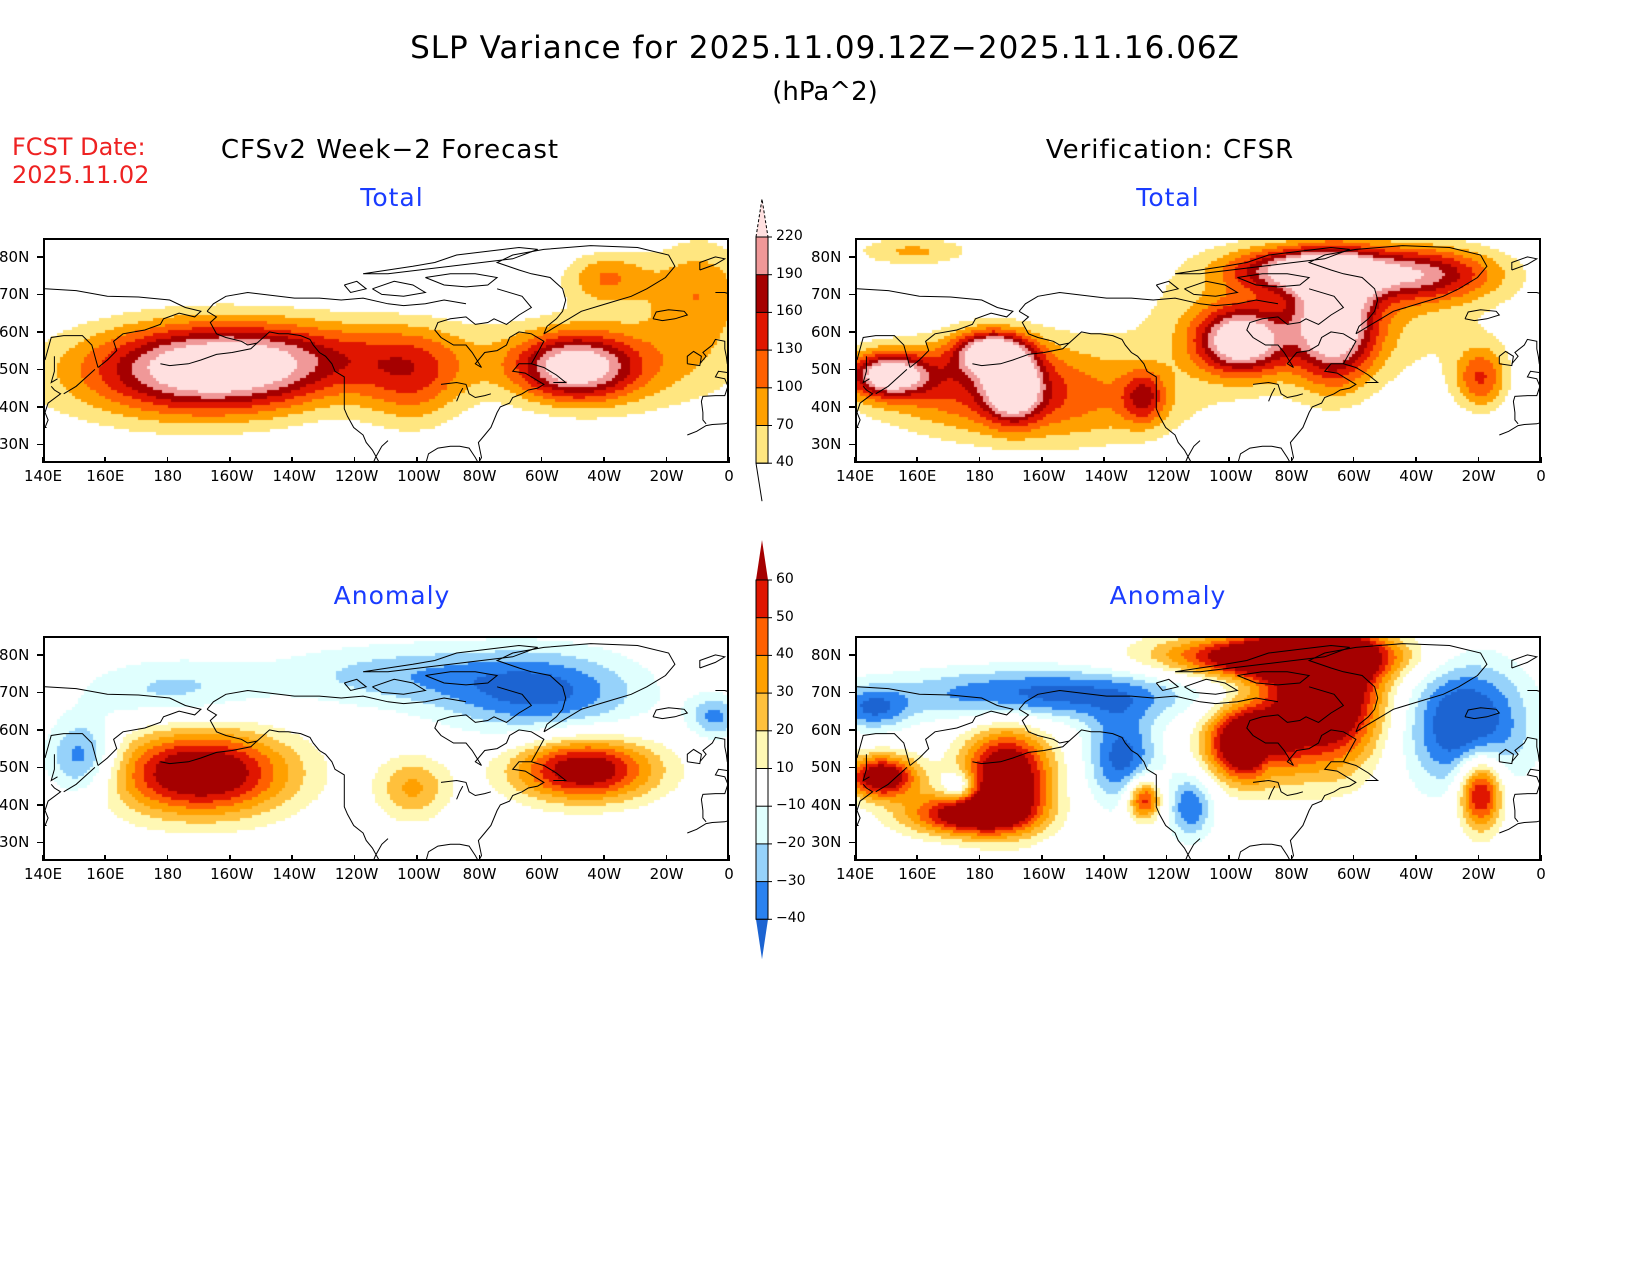 The width and height of the screenshot is (1650, 1275). What do you see at coordinates (386, 748) in the screenshot?
I see `forecast-anomaly-field` at bounding box center [386, 748].